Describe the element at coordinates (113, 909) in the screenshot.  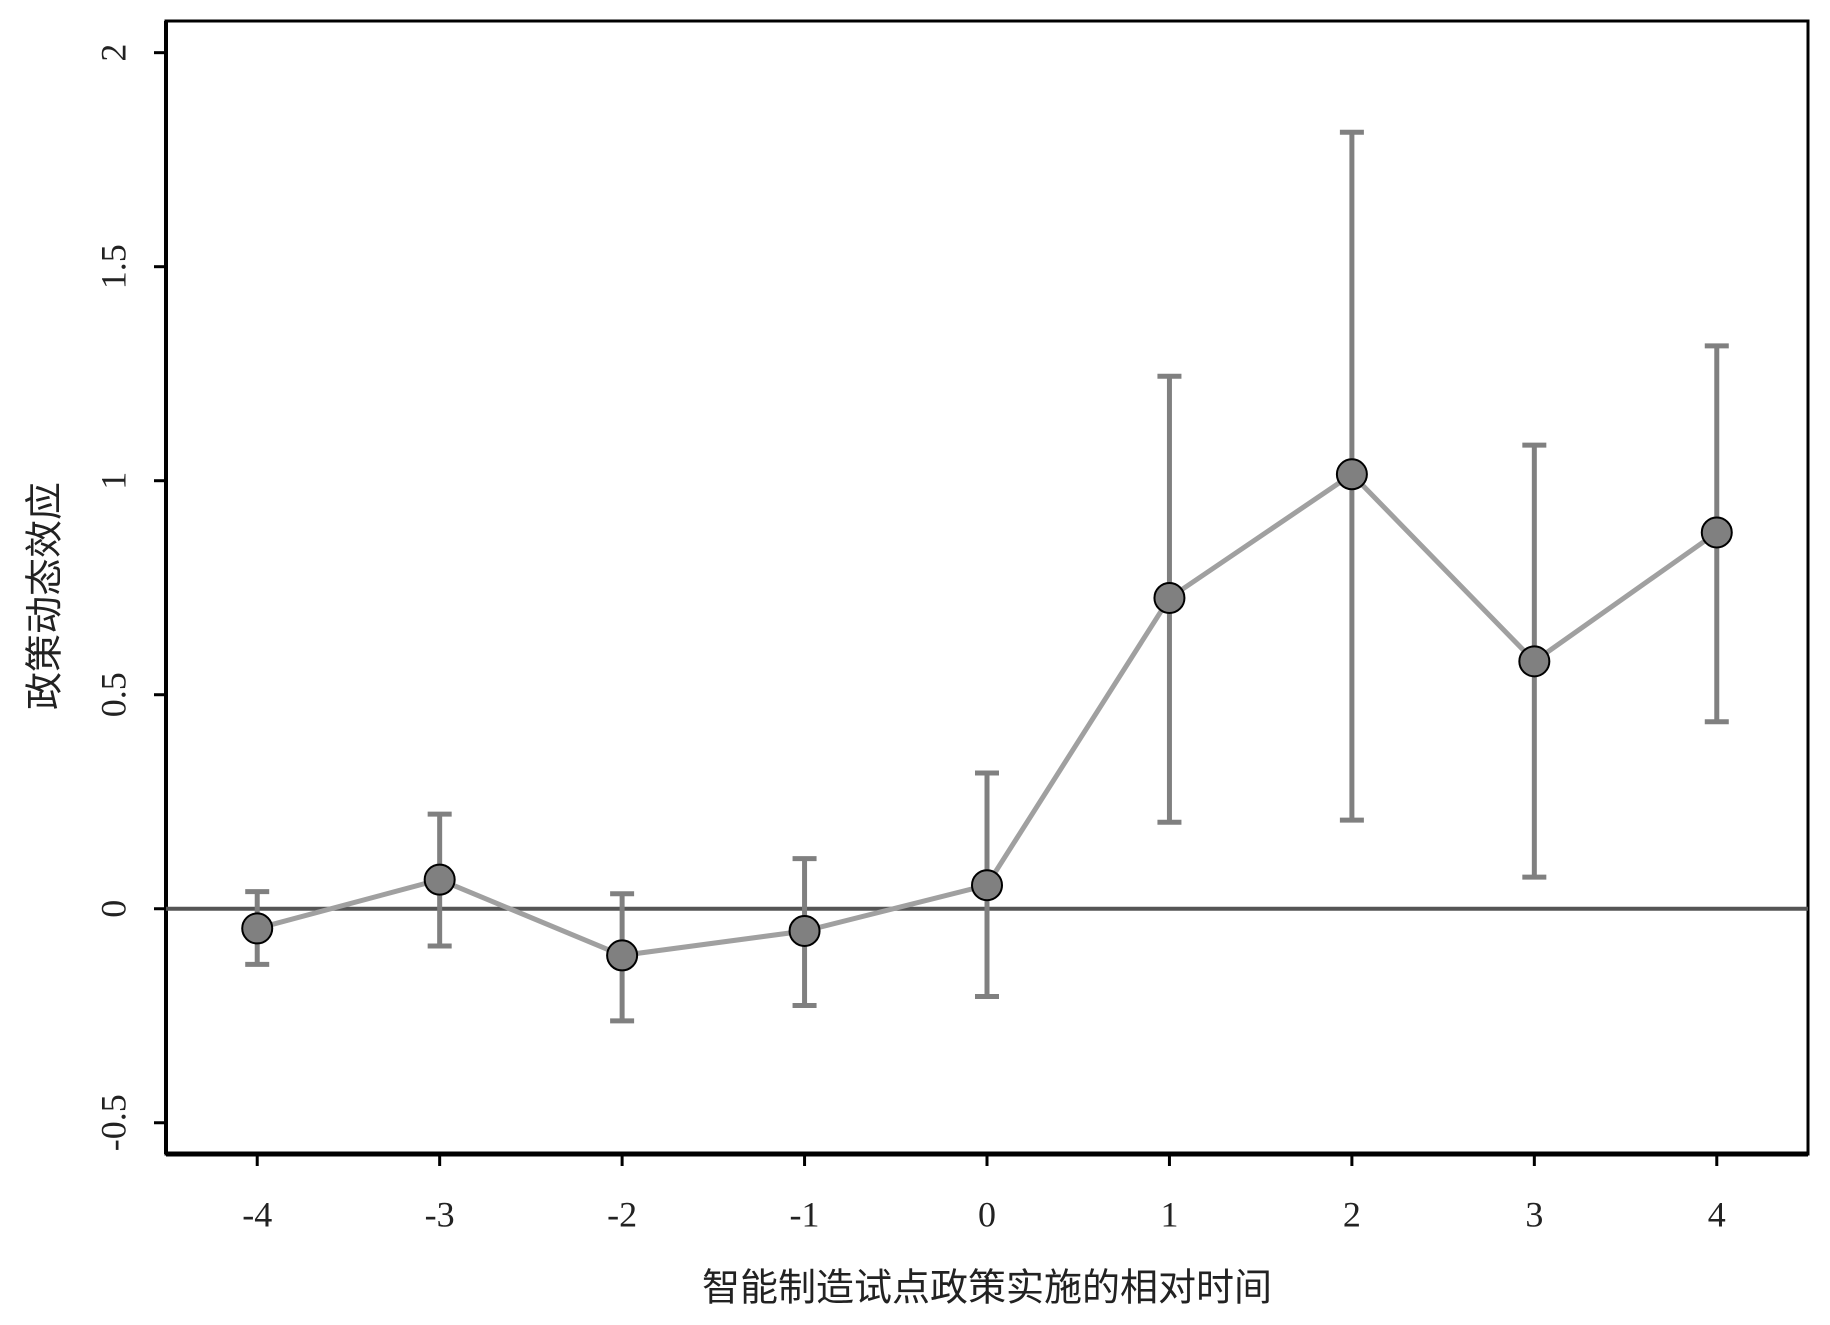
I see `y-tick-label: 0` at that location.